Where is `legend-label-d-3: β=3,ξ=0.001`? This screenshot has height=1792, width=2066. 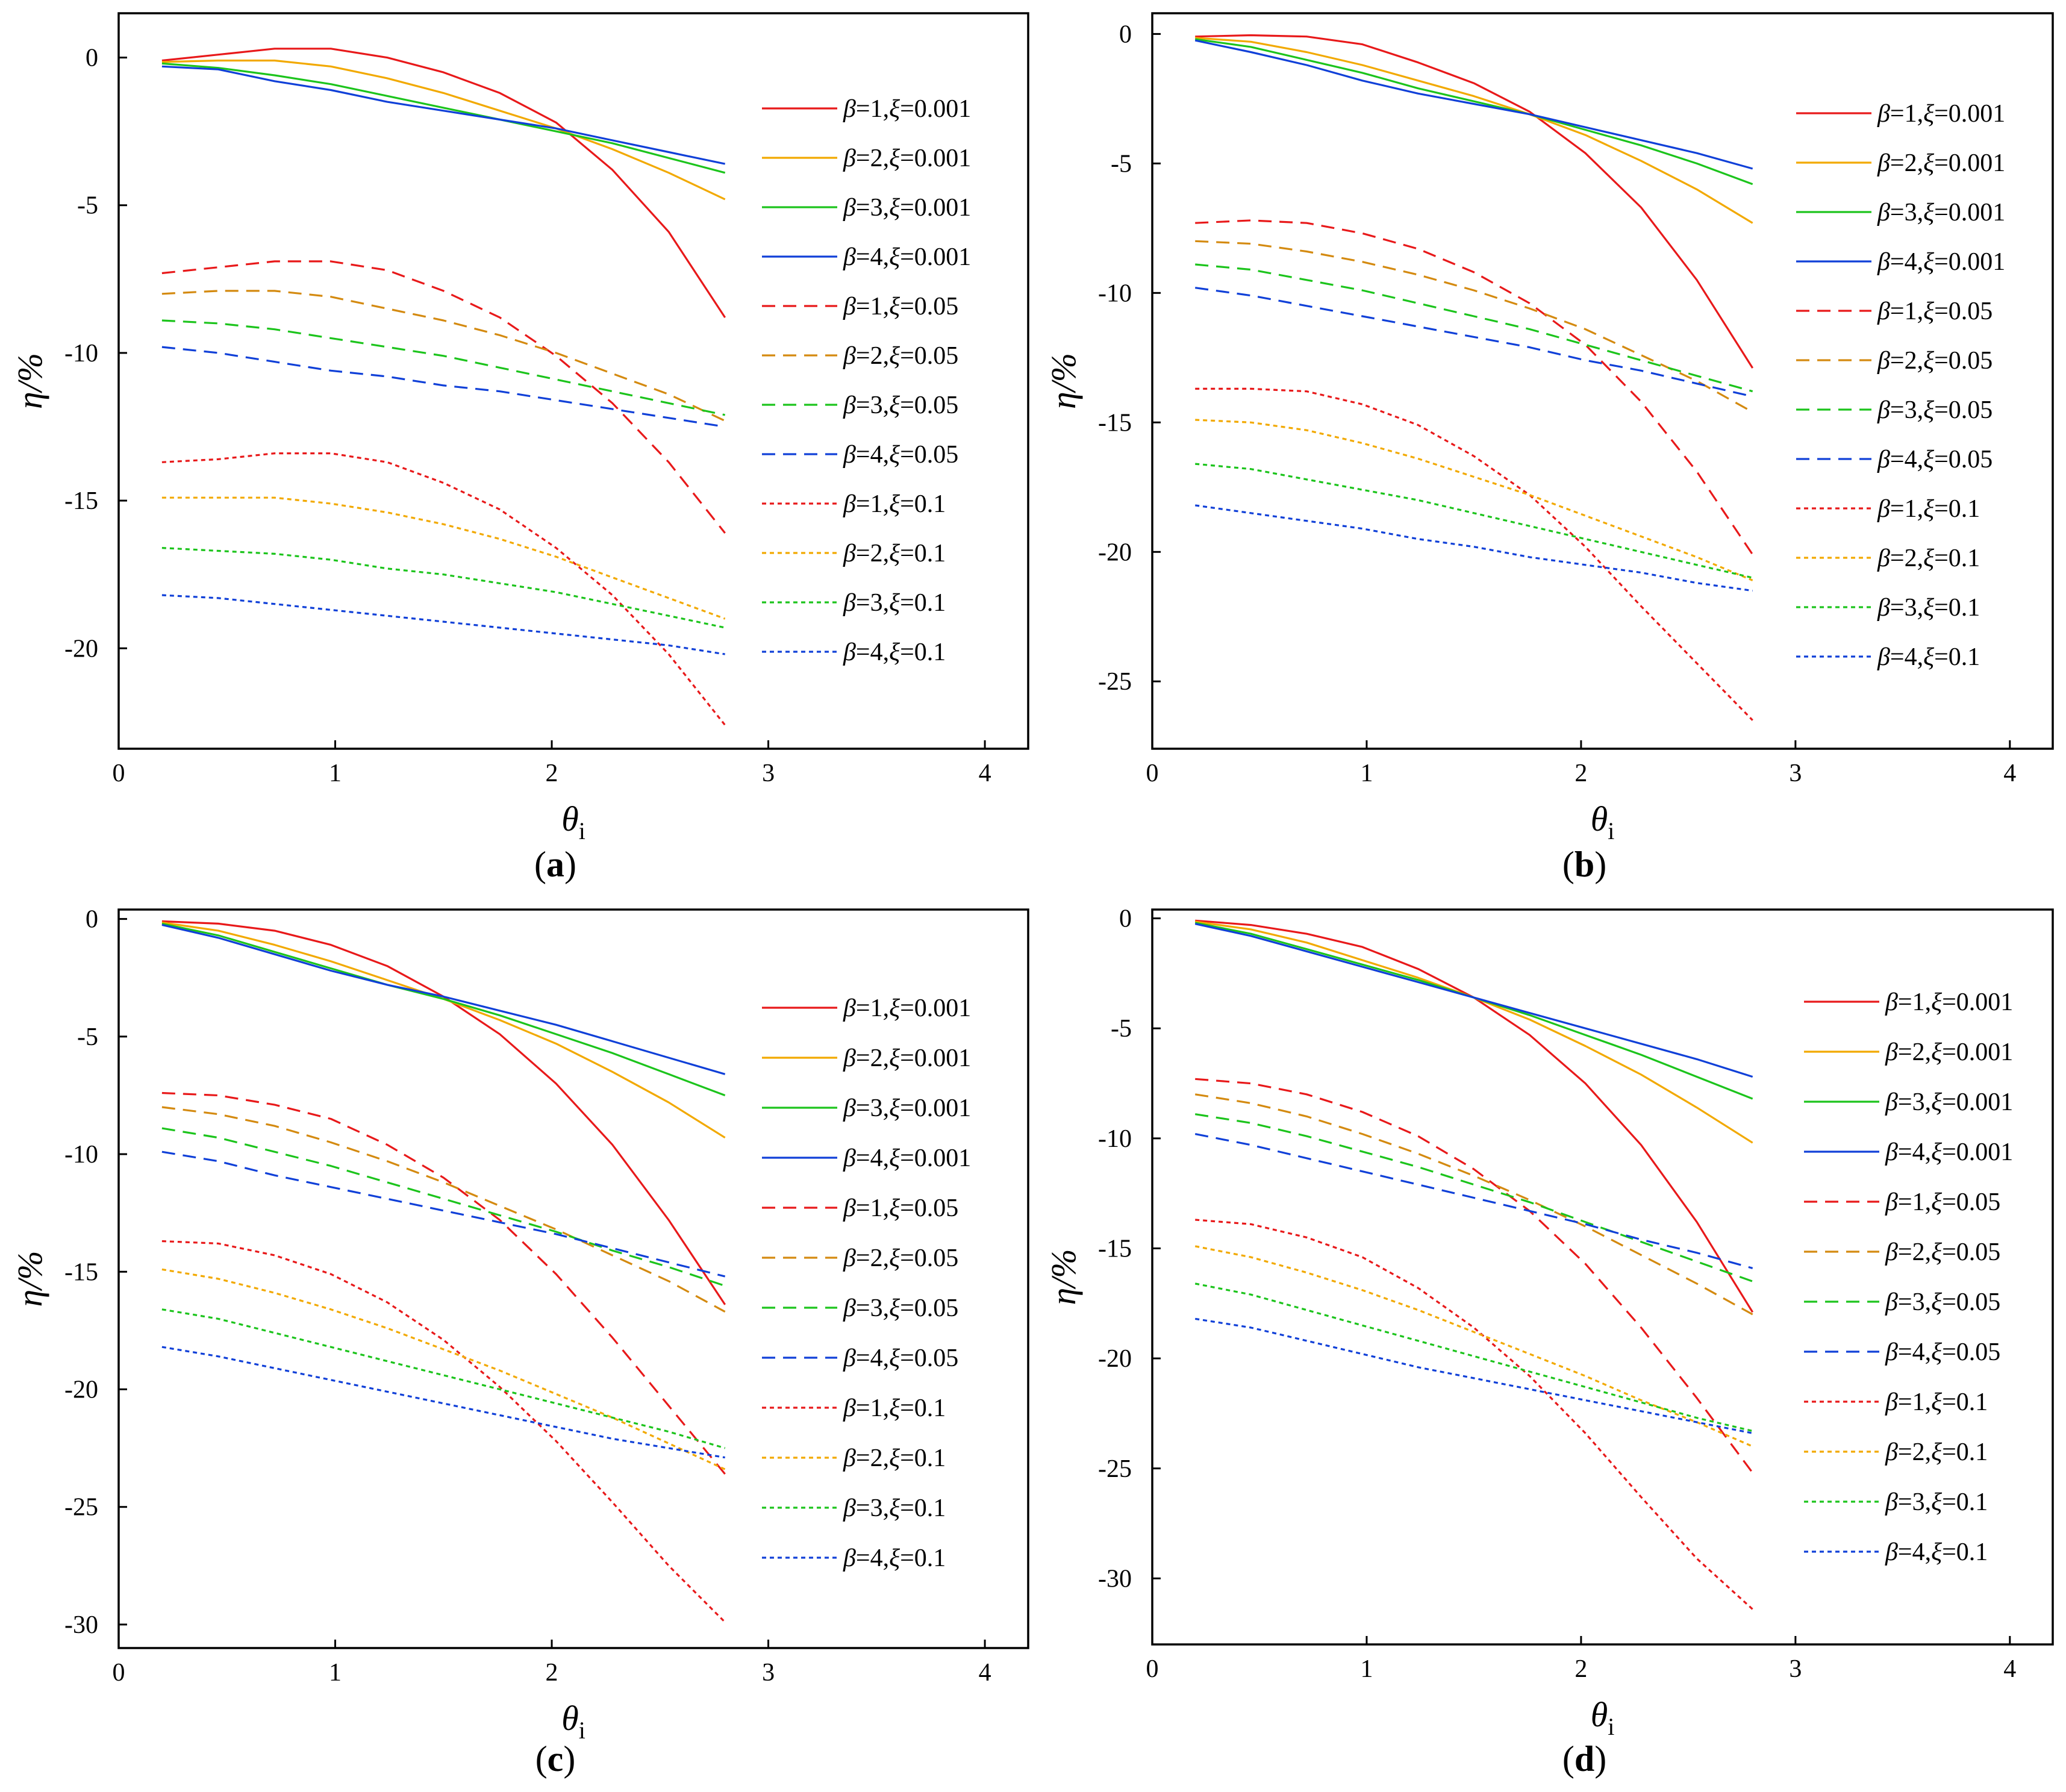
legend-label-d-3: β=3,ξ=0.001 is located at coordinates (1949, 1102).